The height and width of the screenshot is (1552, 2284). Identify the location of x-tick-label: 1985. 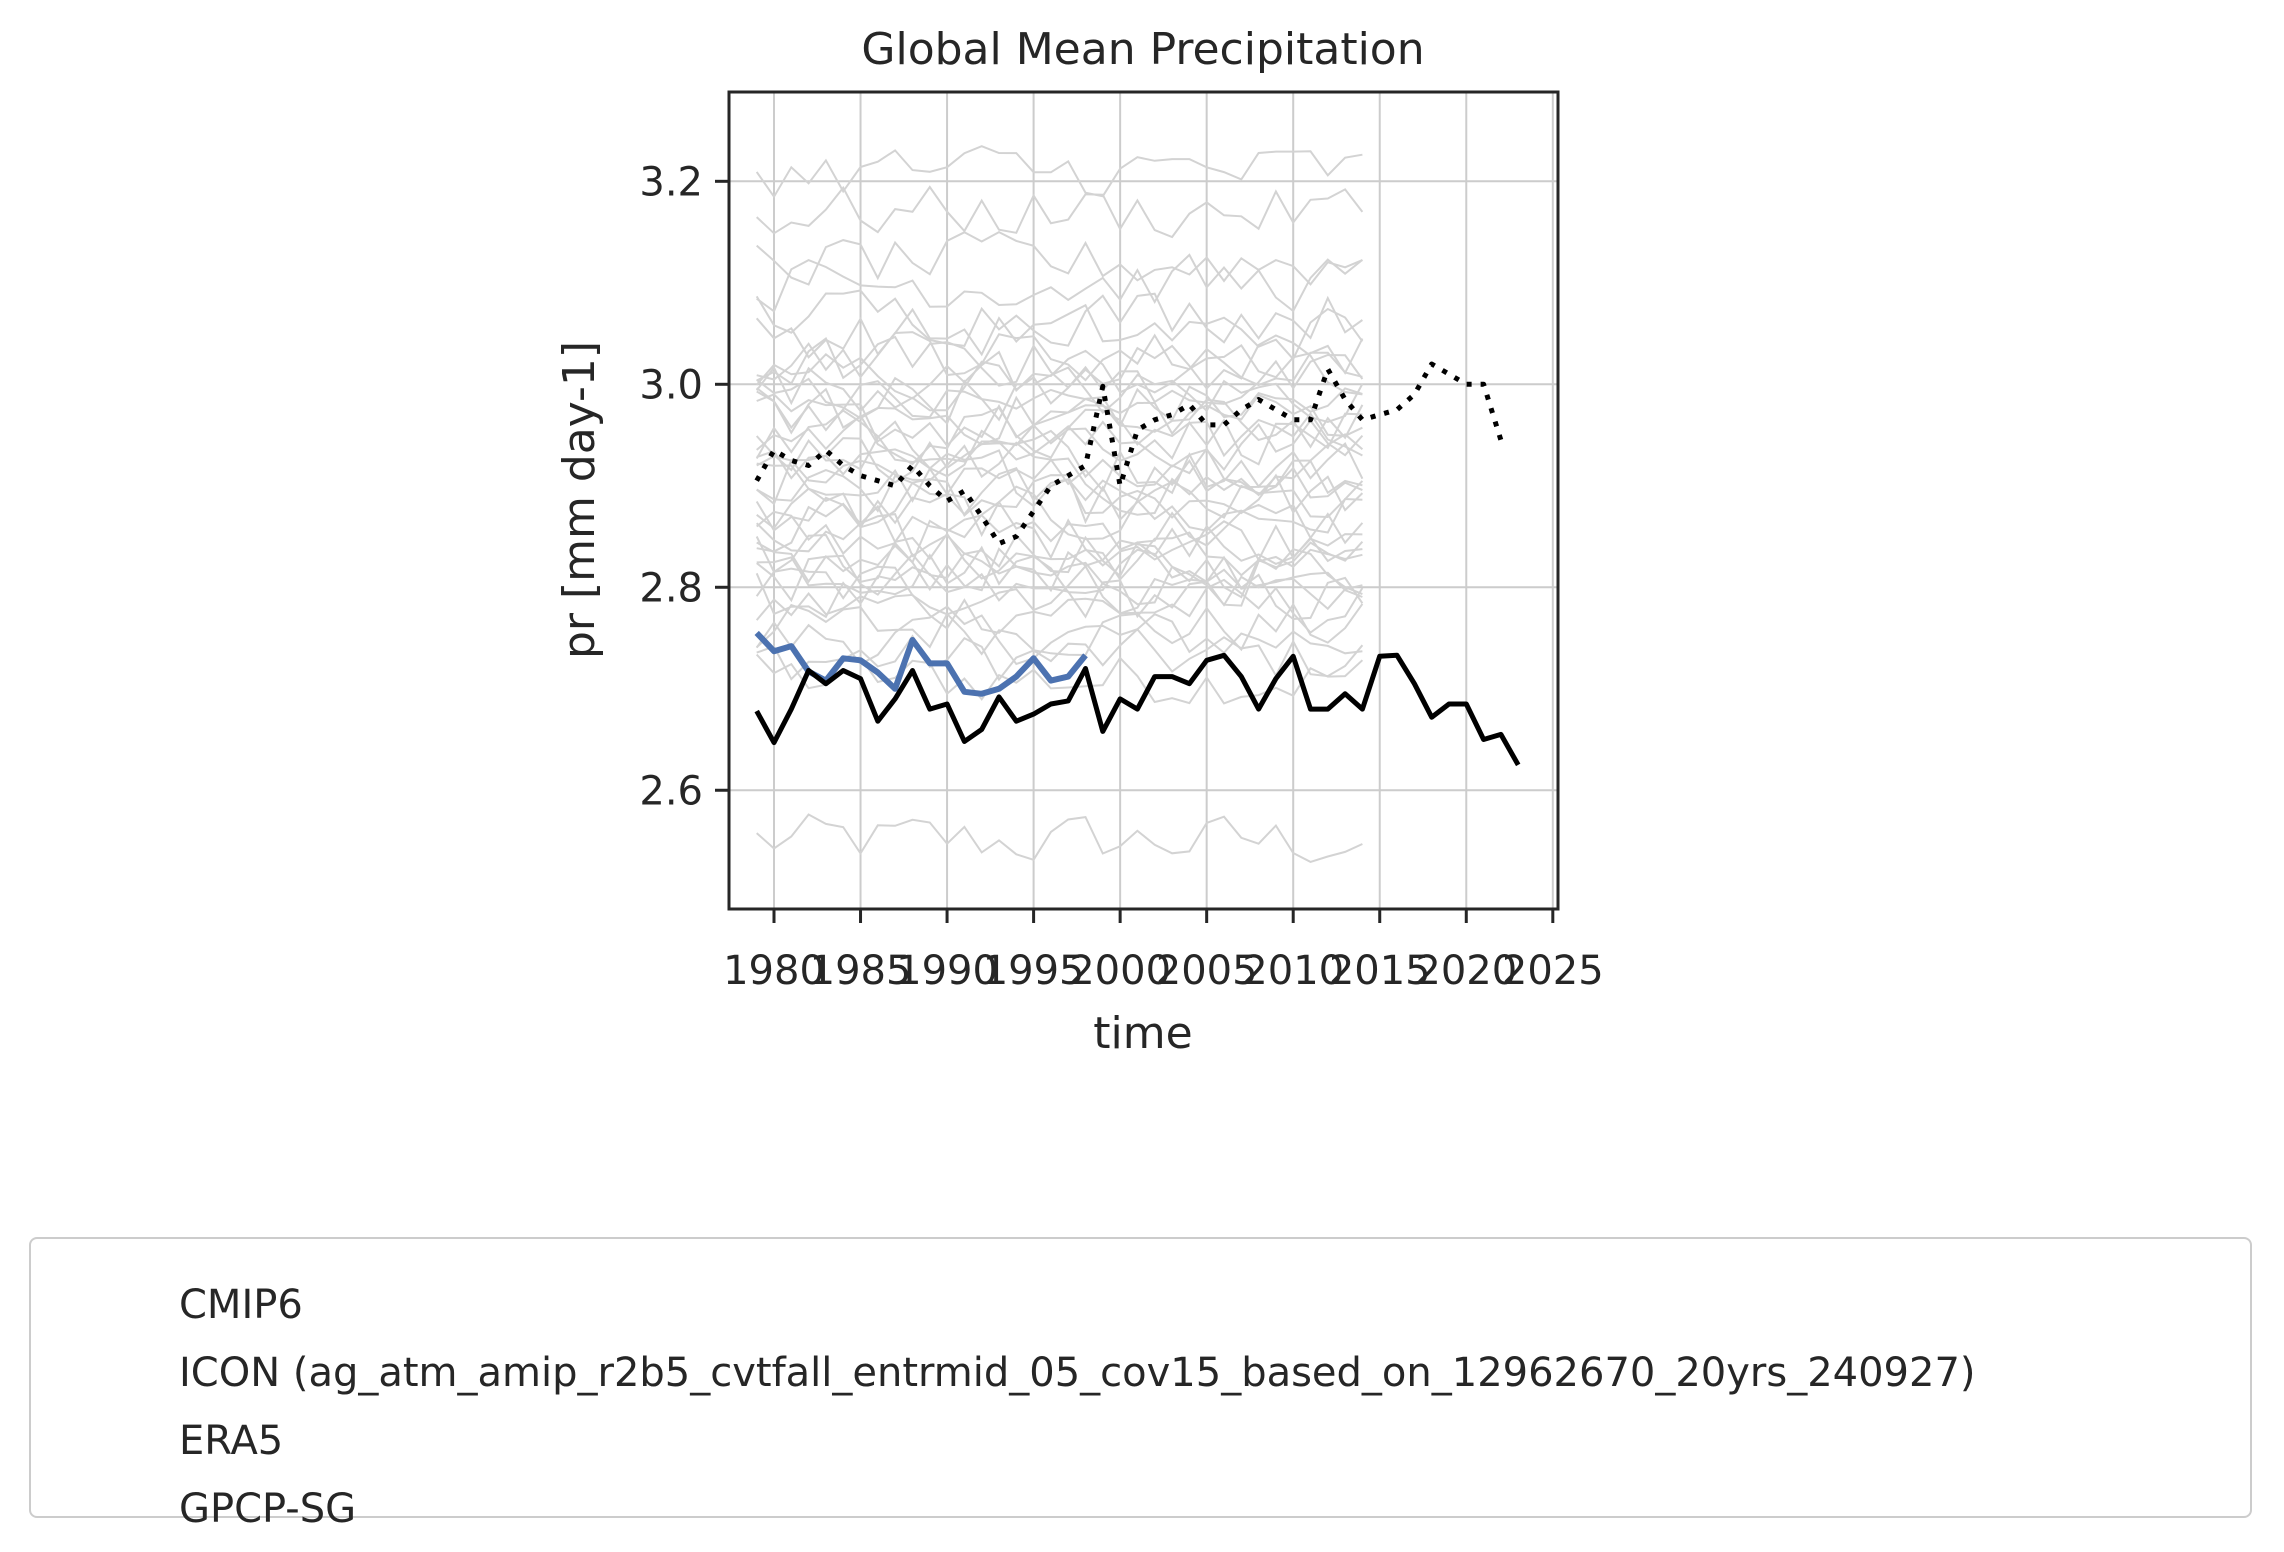
(861, 971).